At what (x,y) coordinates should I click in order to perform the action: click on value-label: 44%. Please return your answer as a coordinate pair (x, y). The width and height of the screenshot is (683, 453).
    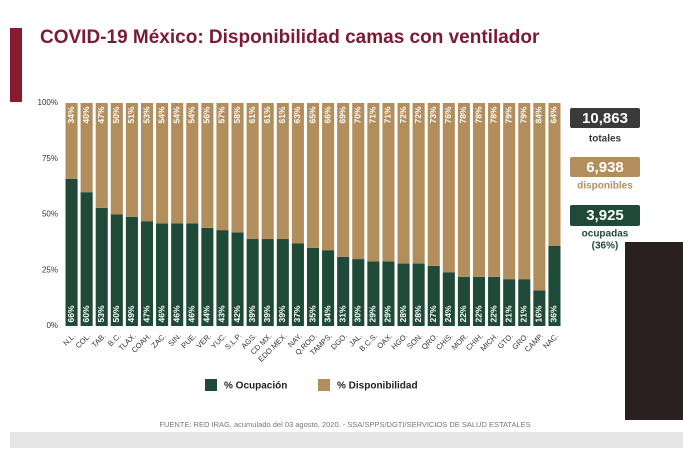
    Looking at the image, I should click on (207, 313).